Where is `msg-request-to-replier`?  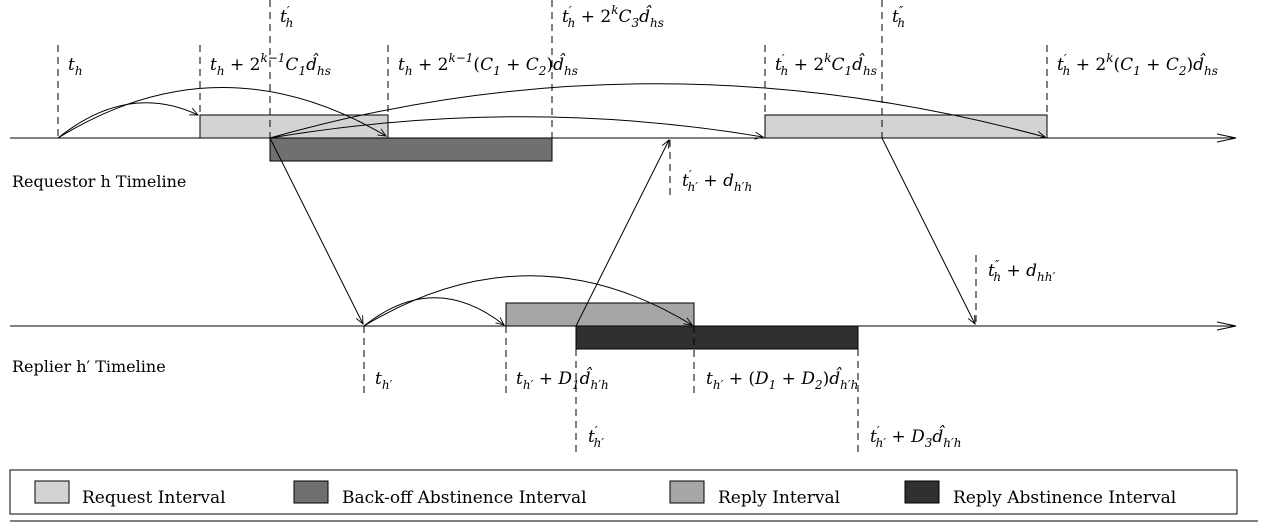
msg-request-to-replier is located at coordinates (316, 230).